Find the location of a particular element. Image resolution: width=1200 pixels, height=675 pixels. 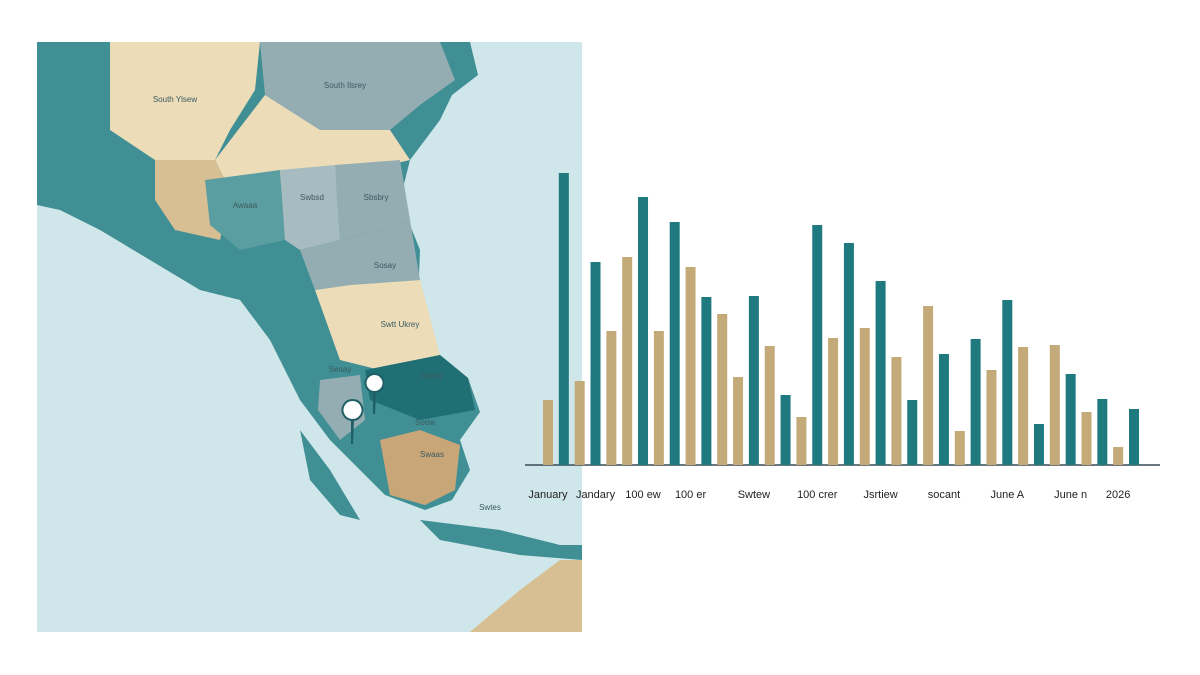

x-tick-label: socant is located at coordinates (944, 495).